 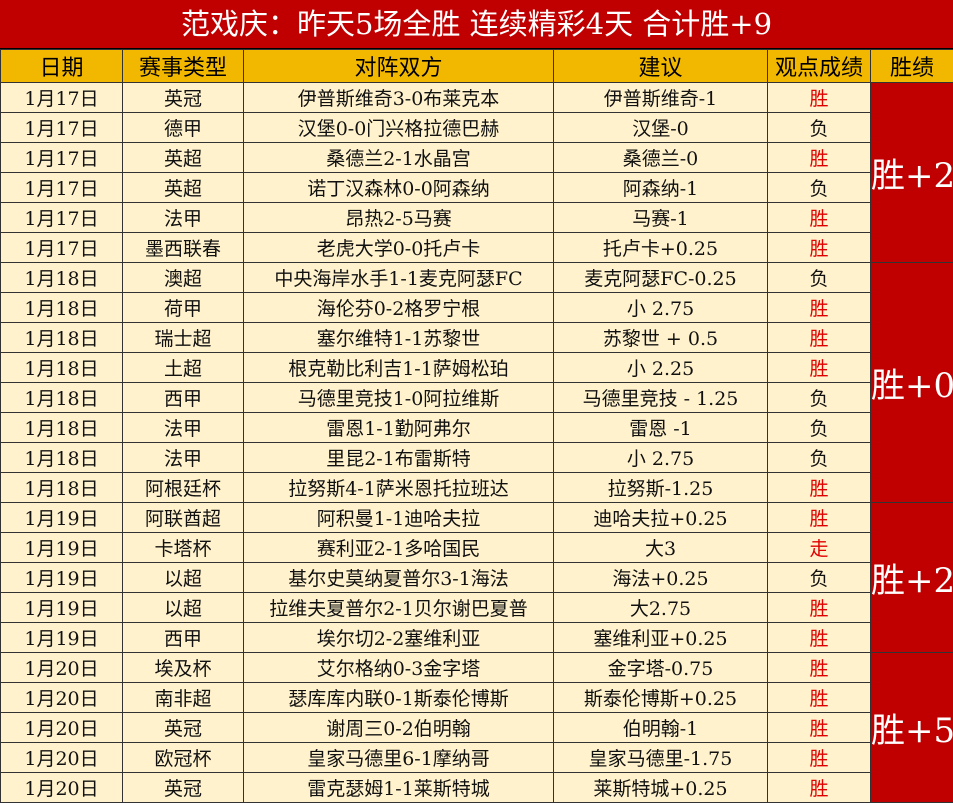 I want to click on pick-cell: 阿森纳-1, so click(x=661, y=188).